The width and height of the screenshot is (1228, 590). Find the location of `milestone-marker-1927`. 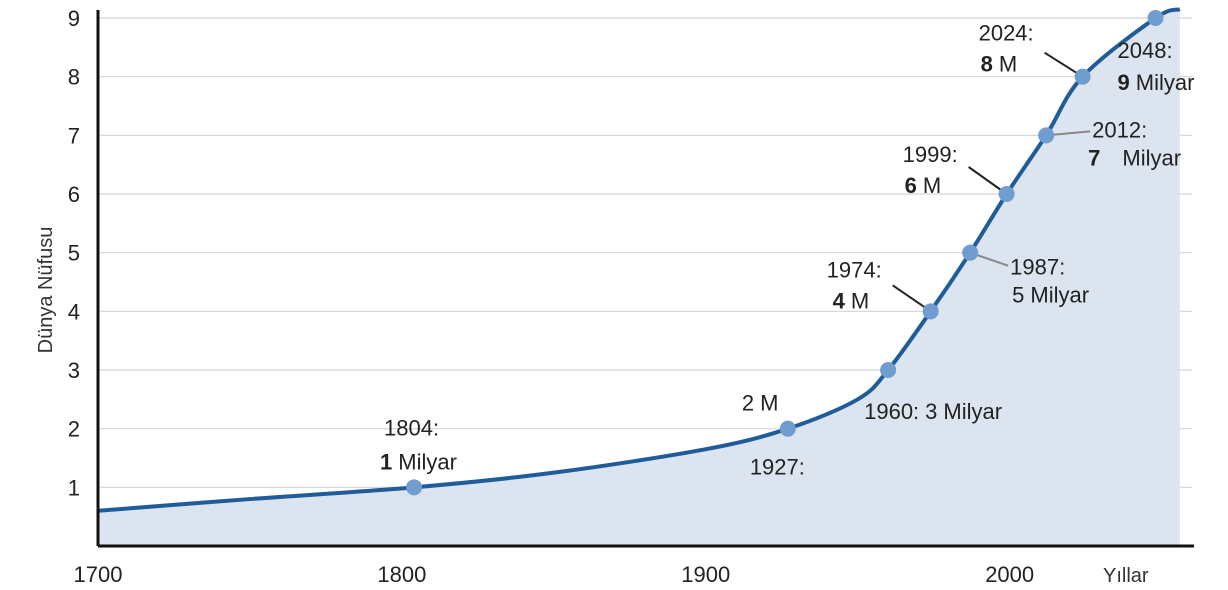

milestone-marker-1927 is located at coordinates (787, 428).